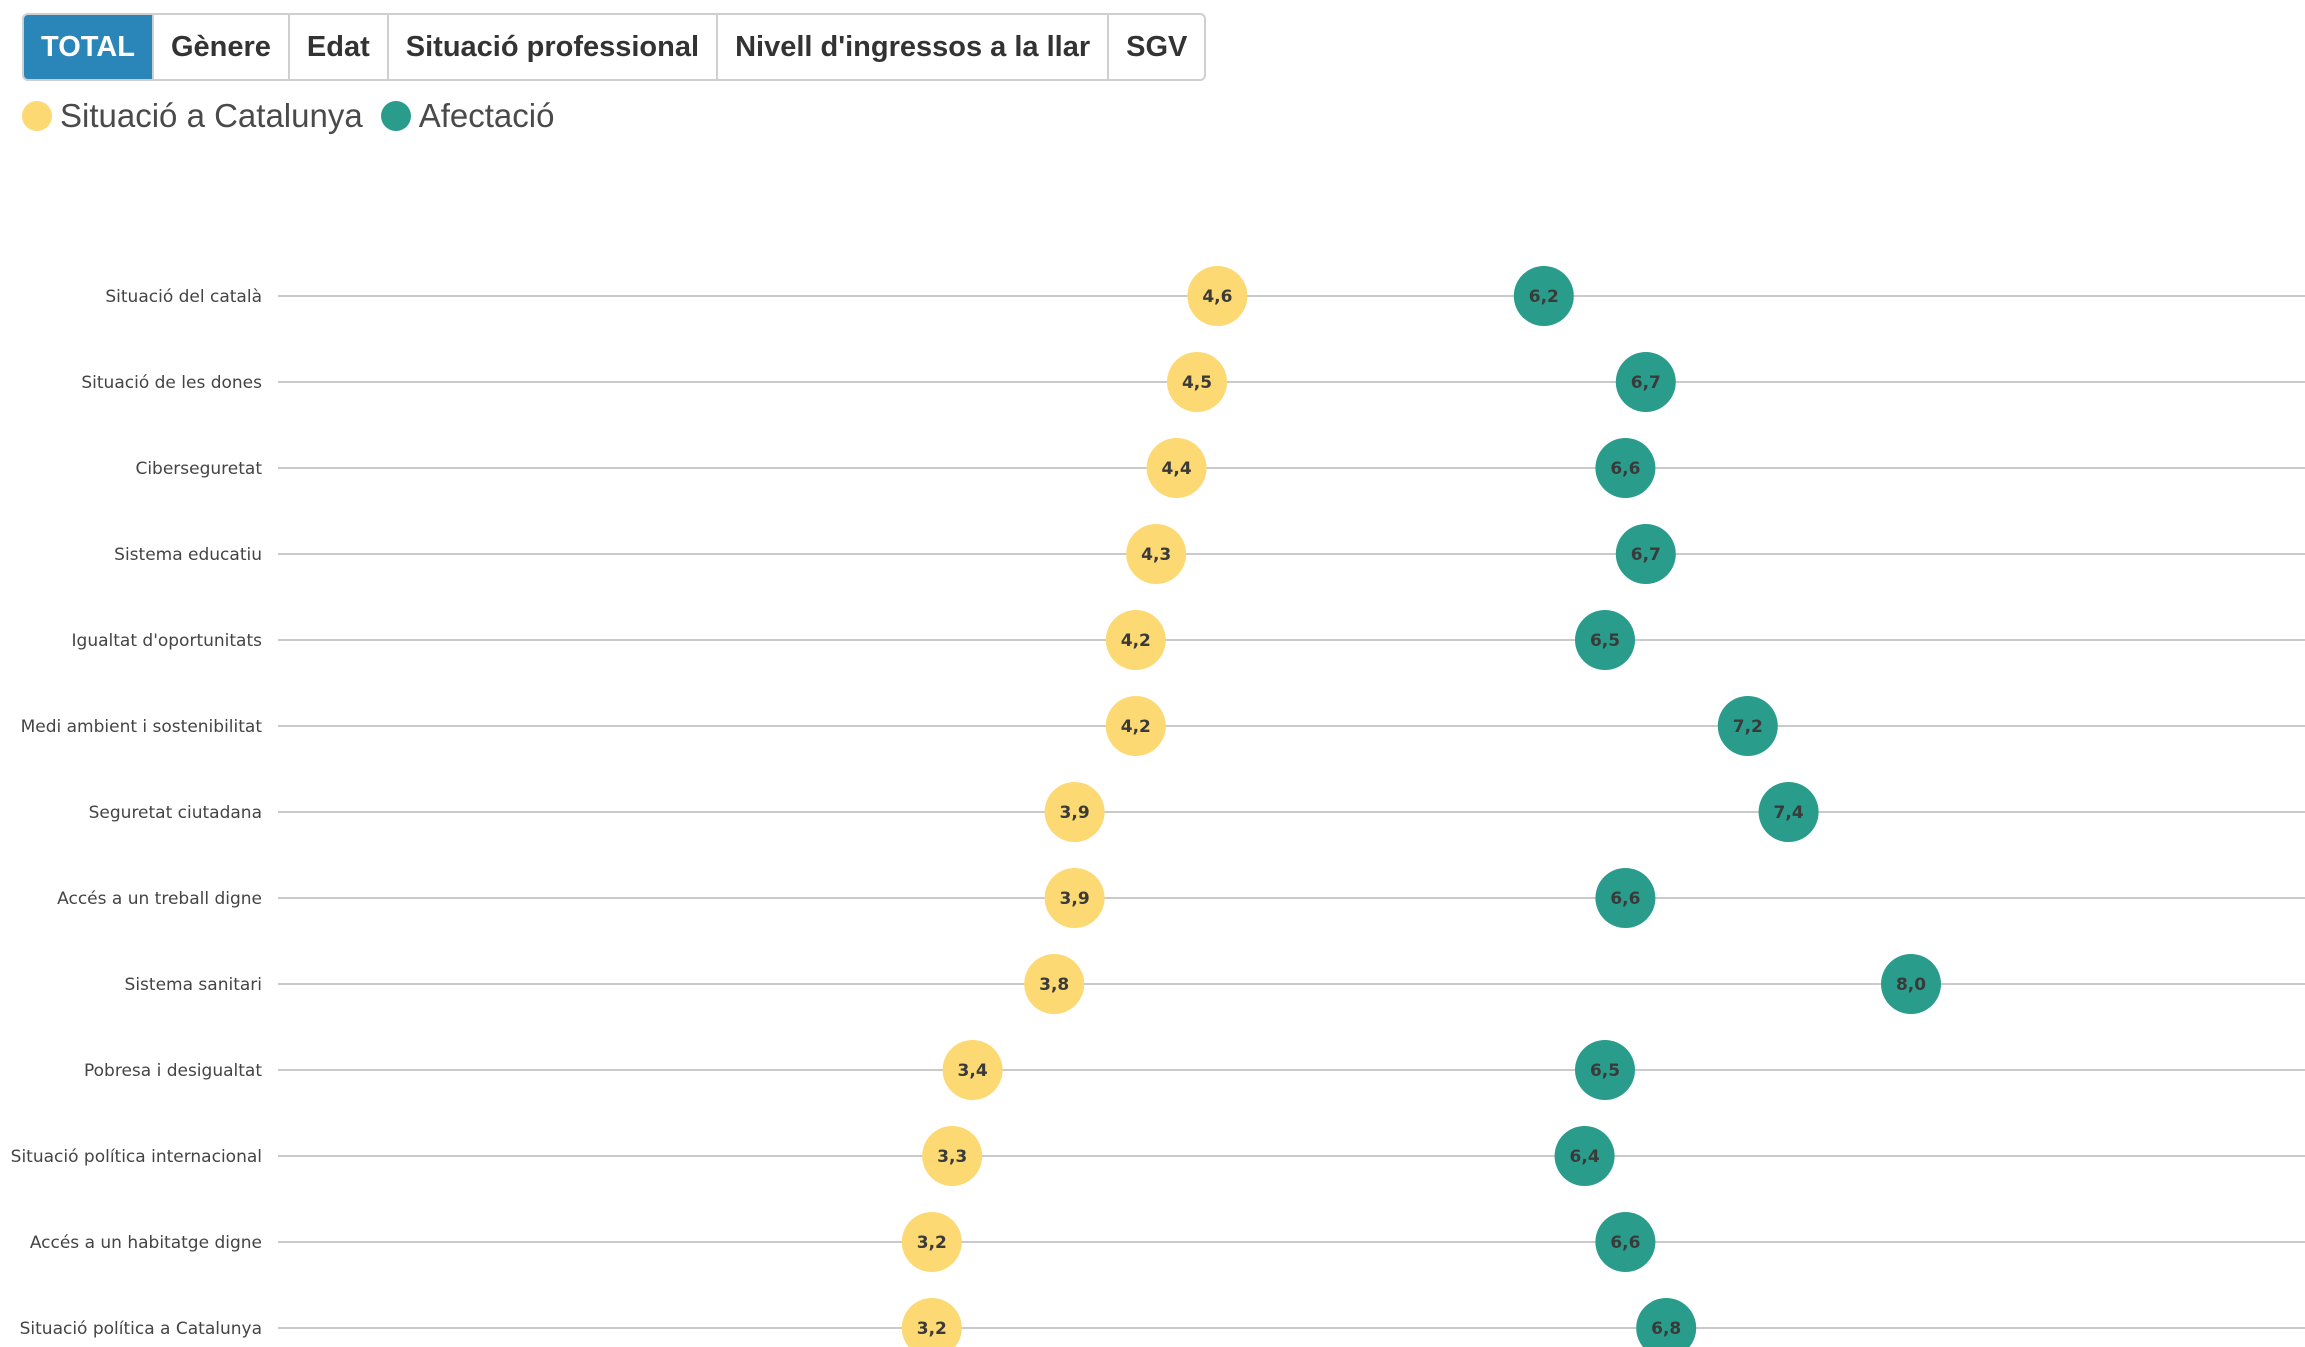 The image size is (2305, 1347). Describe the element at coordinates (183, 297) in the screenshot. I see `row-label: Situació del català` at that location.